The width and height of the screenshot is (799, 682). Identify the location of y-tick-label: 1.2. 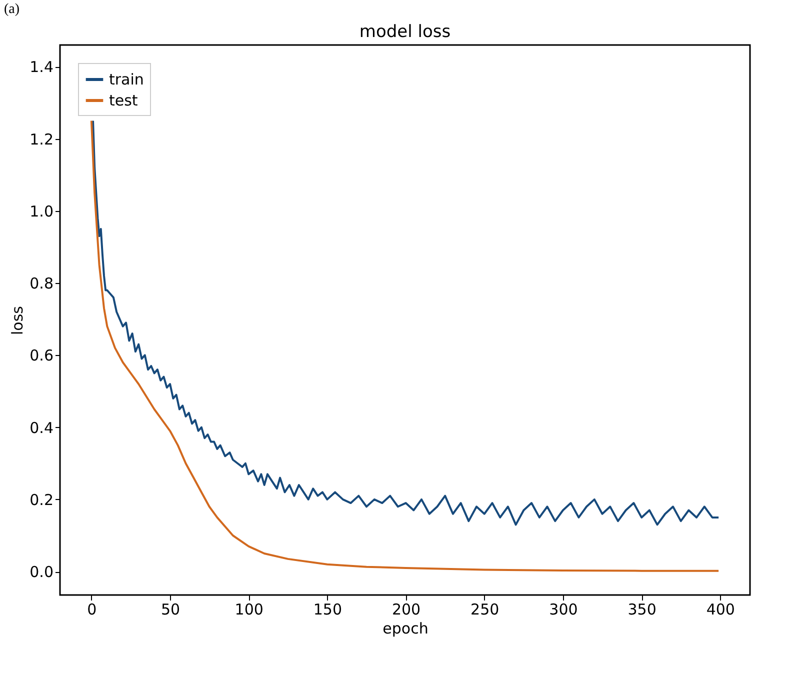
(42, 139).